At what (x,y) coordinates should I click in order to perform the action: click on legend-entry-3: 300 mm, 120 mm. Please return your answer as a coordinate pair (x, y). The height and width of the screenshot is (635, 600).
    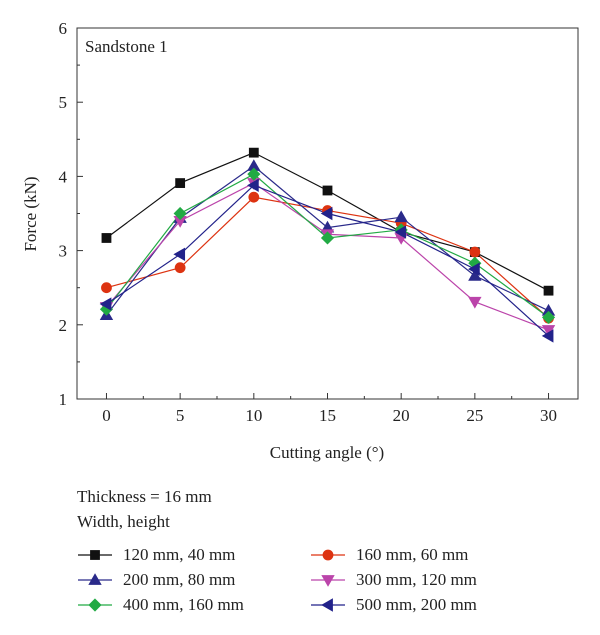
    Looking at the image, I should click on (393, 580).